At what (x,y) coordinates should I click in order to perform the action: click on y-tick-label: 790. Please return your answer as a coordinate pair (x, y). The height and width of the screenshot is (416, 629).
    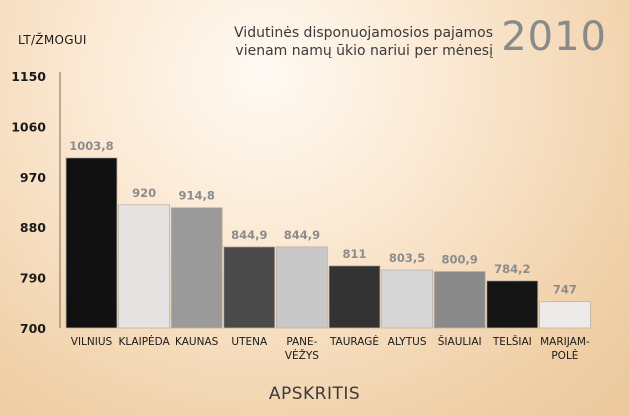
    Looking at the image, I should click on (33, 278).